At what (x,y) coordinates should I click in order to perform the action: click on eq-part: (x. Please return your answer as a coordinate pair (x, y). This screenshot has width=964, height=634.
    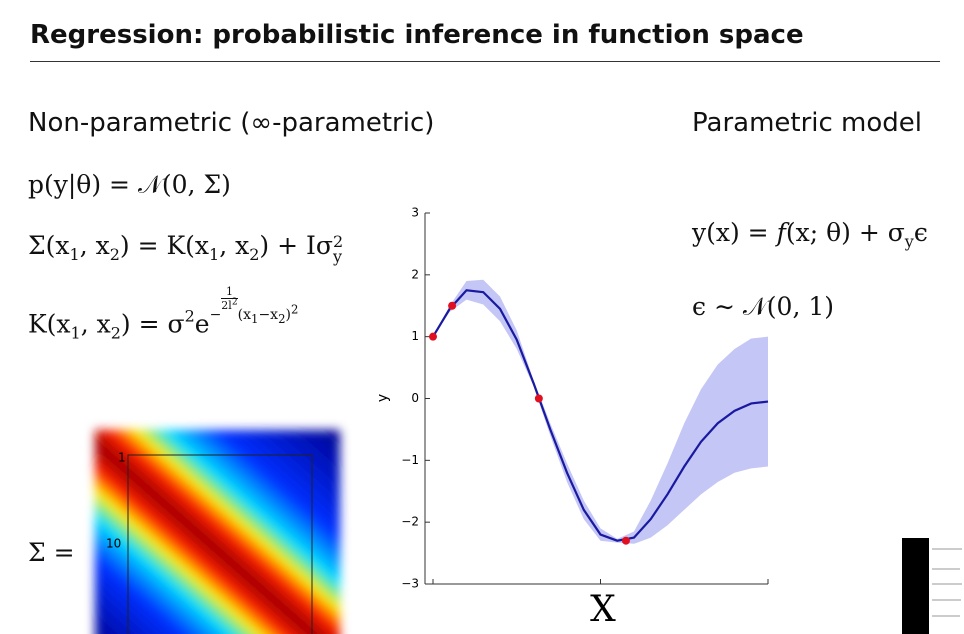
    Looking at the image, I should click on (244, 314).